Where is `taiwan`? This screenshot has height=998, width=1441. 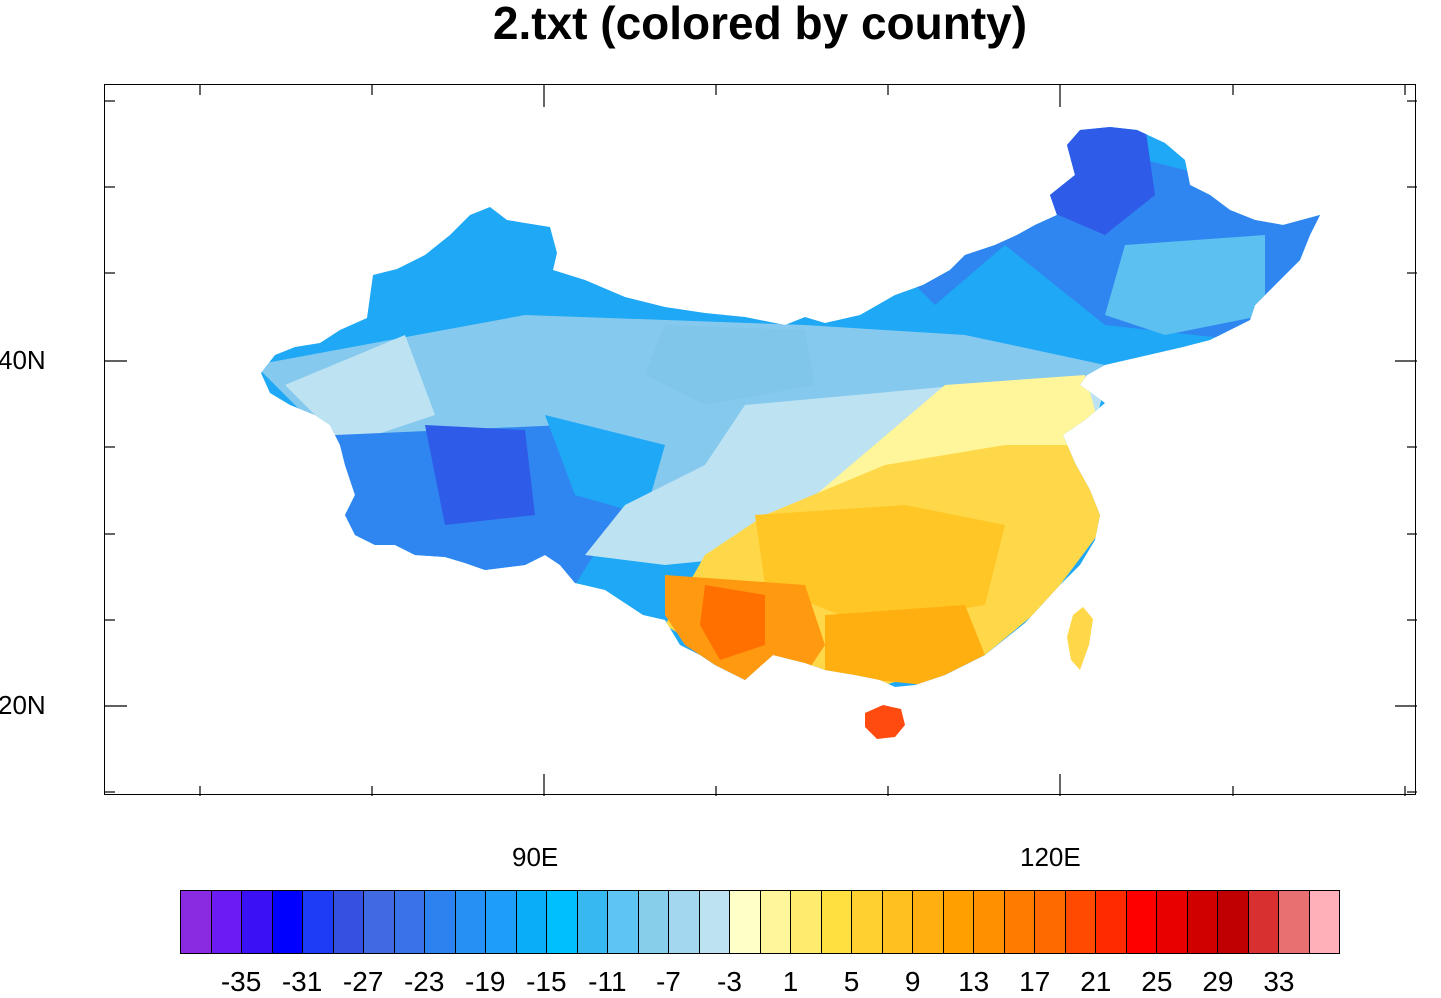 taiwan is located at coordinates (1080, 638).